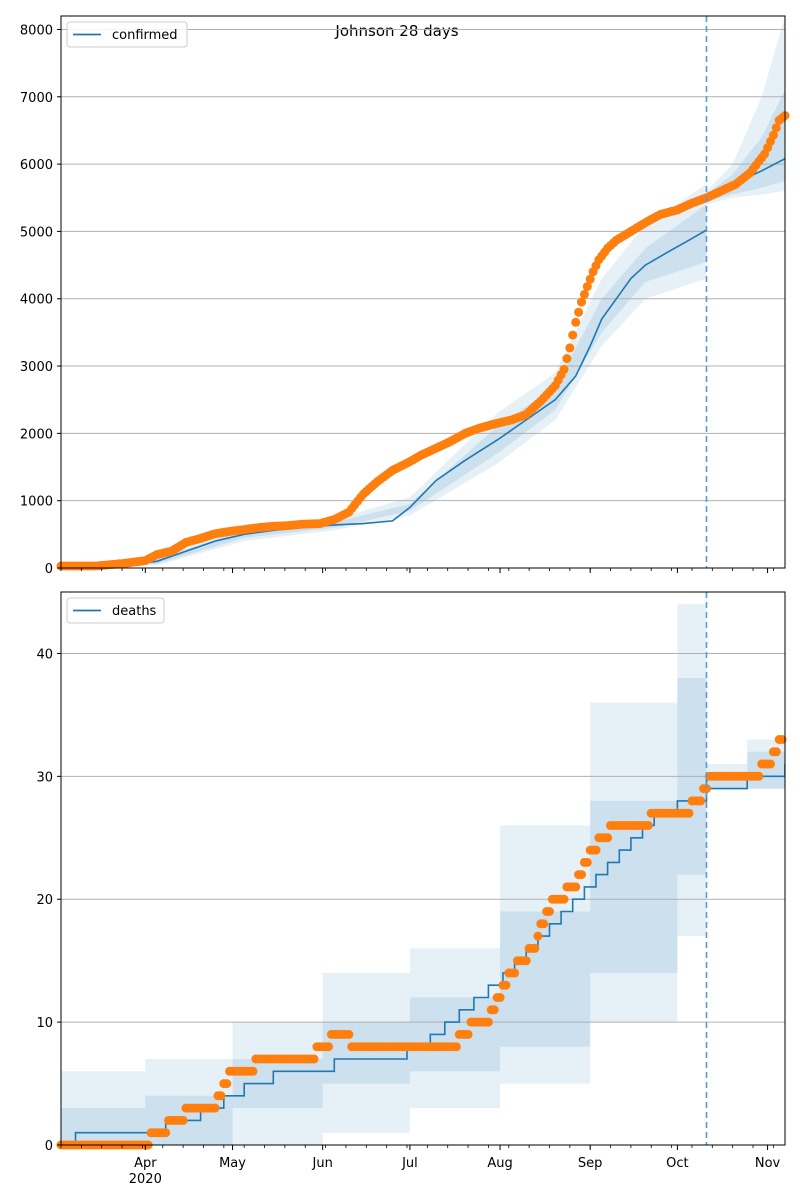  Describe the element at coordinates (44, 900) in the screenshot. I see `y-tick-label: 20` at that location.